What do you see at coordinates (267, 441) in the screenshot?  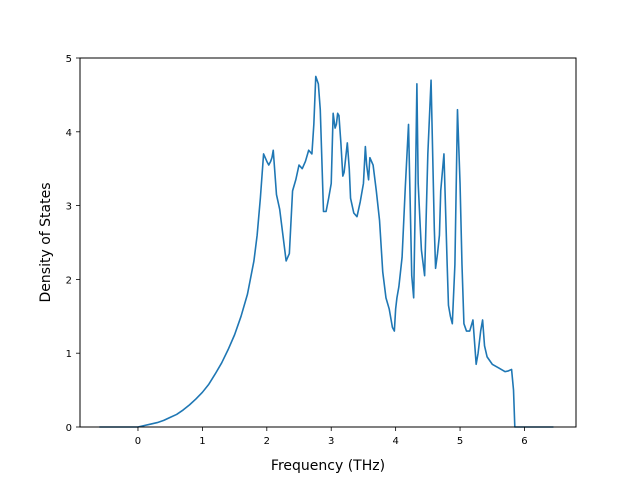 I see `x-tick-label: 2` at bounding box center [267, 441].